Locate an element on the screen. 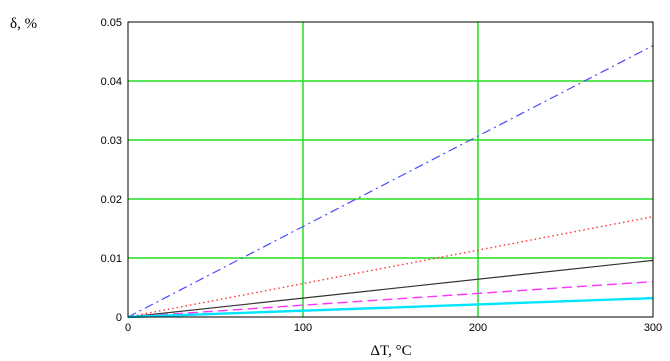  x-axis-title: ΔT, °C is located at coordinates (390, 351).